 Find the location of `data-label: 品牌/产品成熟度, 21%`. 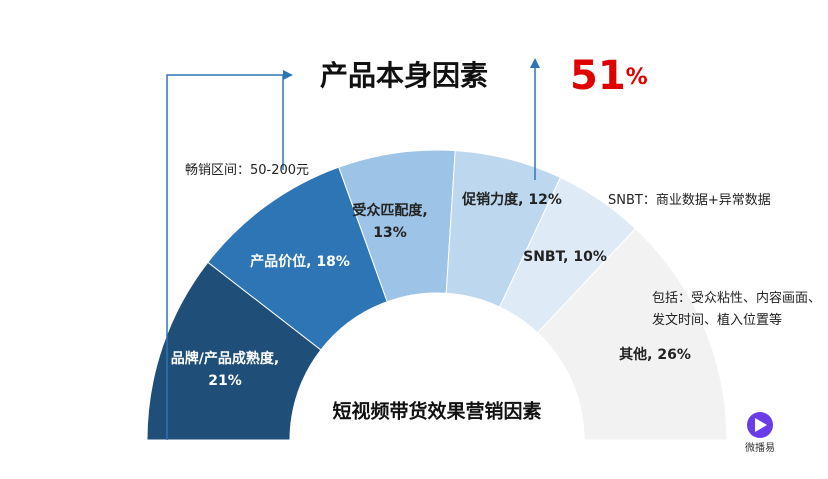

data-label: 品牌/产品成熟度, 21% is located at coordinates (225, 370).